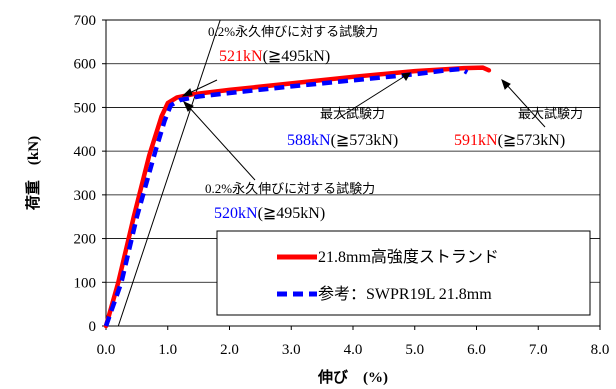  I want to click on annotation-591-spec: (≧573kN), so click(532, 140).